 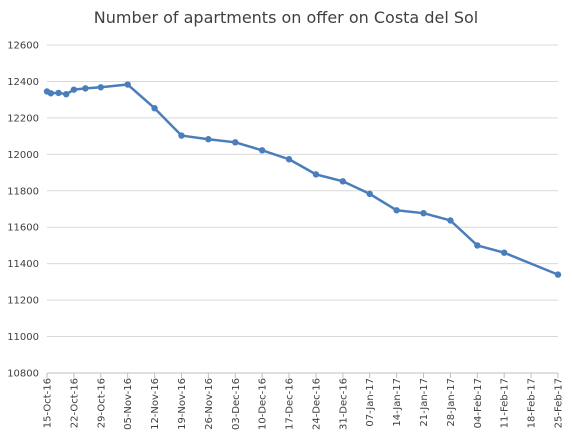 I want to click on x-tick-label: 15-Oct-16, so click(x=48, y=403).